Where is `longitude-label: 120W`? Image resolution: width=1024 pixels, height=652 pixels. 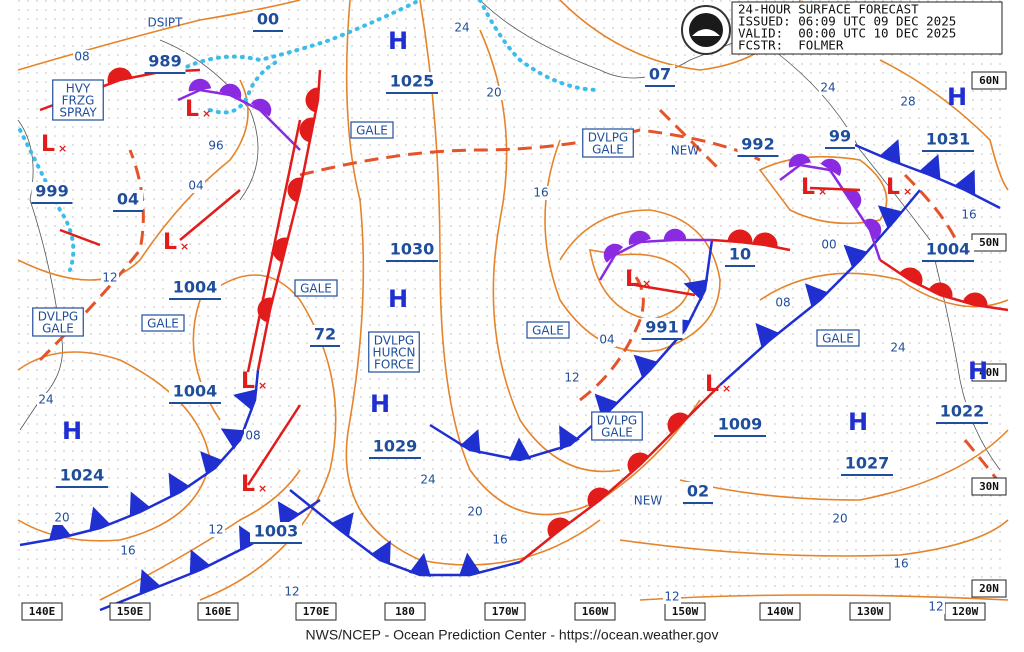
longitude-label: 120W is located at coordinates (965, 611).